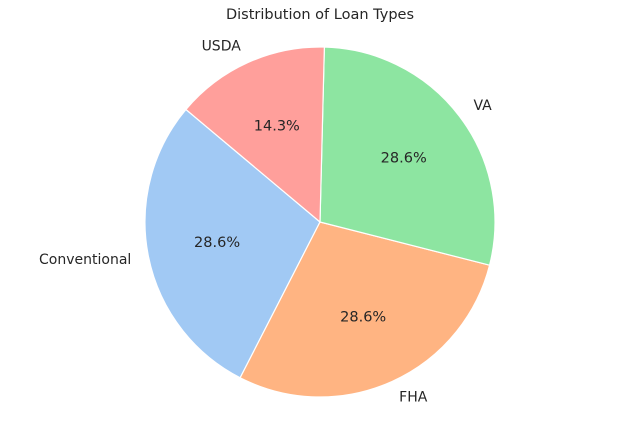 This screenshot has height=425, width=640. I want to click on pct-label-va: 28.6%, so click(404, 159).